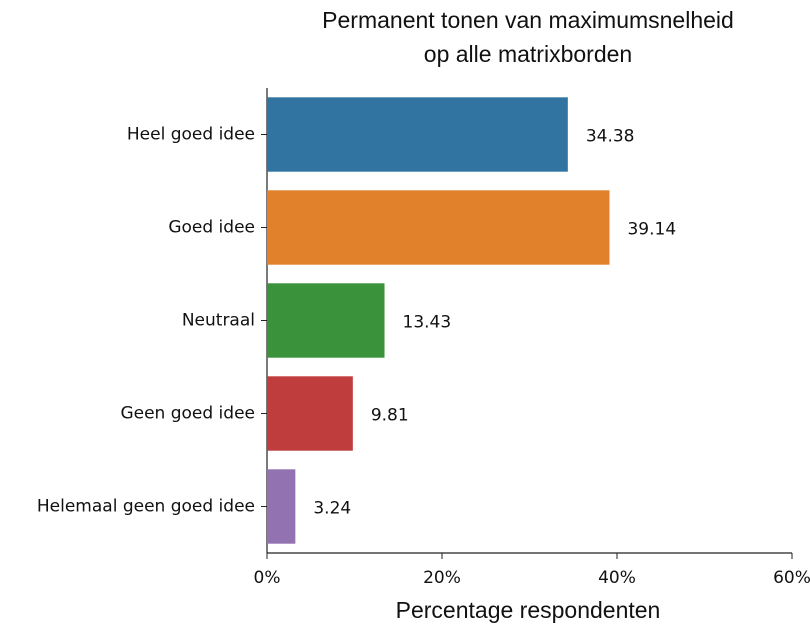 This screenshot has height=625, width=810. I want to click on x-tick-label: 0%, so click(267, 578).